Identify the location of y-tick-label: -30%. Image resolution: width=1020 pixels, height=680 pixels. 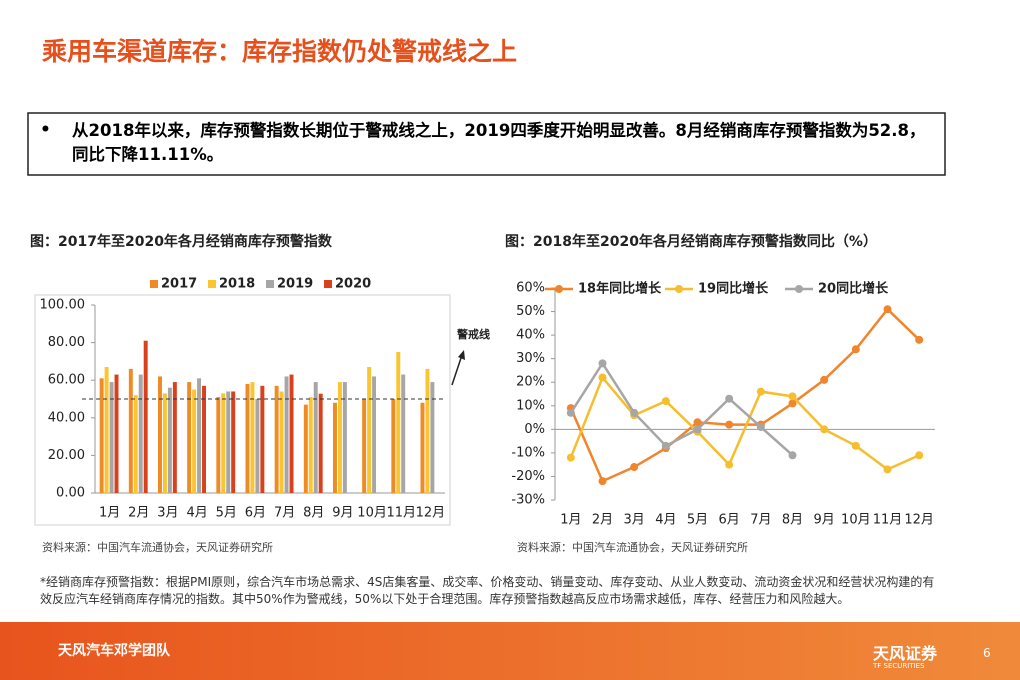
(528, 500).